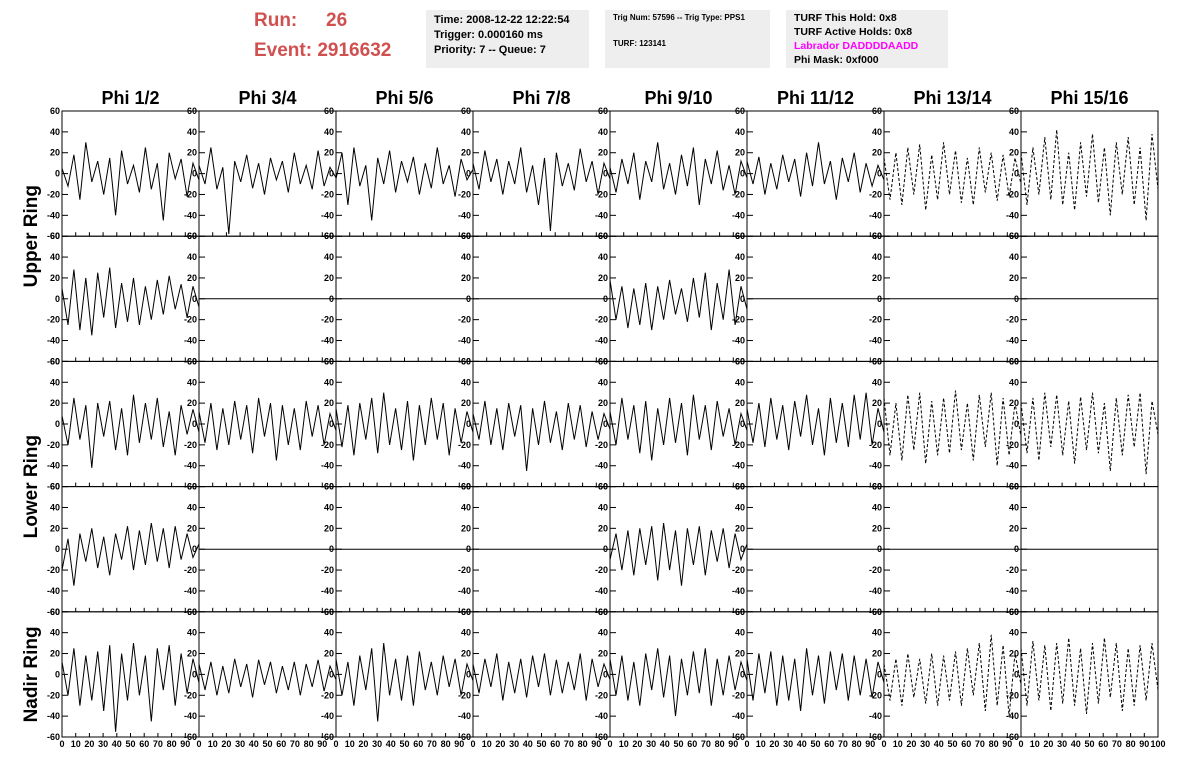 The height and width of the screenshot is (772, 1196). What do you see at coordinates (502, 20) in the screenshot?
I see `time: Time: 2008-12-22 12:22:54` at bounding box center [502, 20].